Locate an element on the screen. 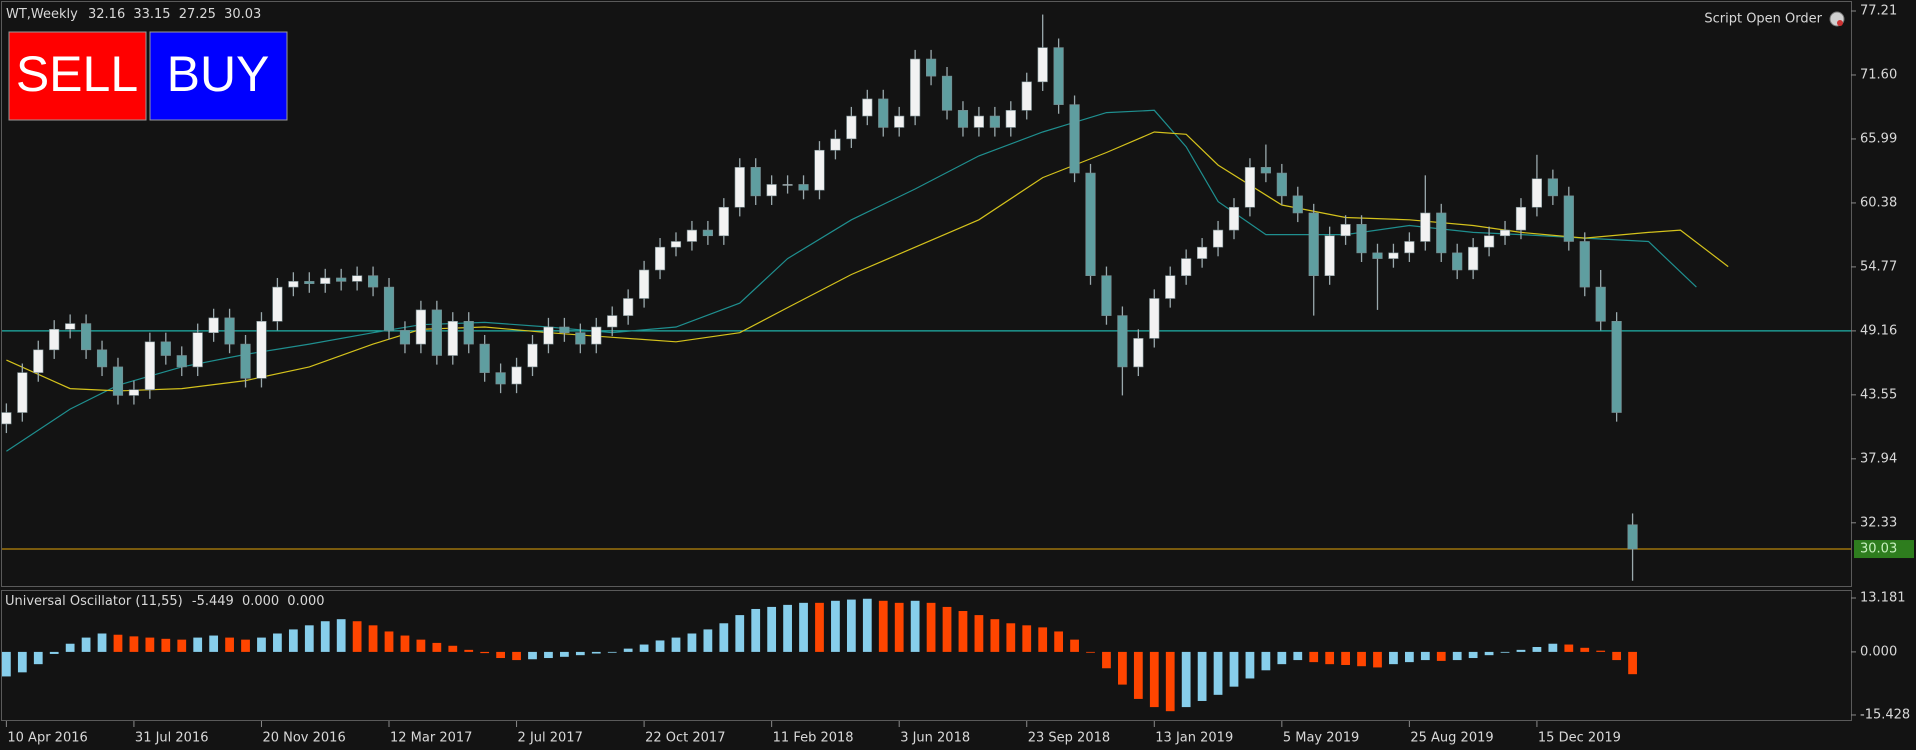 This screenshot has height=750, width=1916. buy-button: BUY is located at coordinates (218, 76).